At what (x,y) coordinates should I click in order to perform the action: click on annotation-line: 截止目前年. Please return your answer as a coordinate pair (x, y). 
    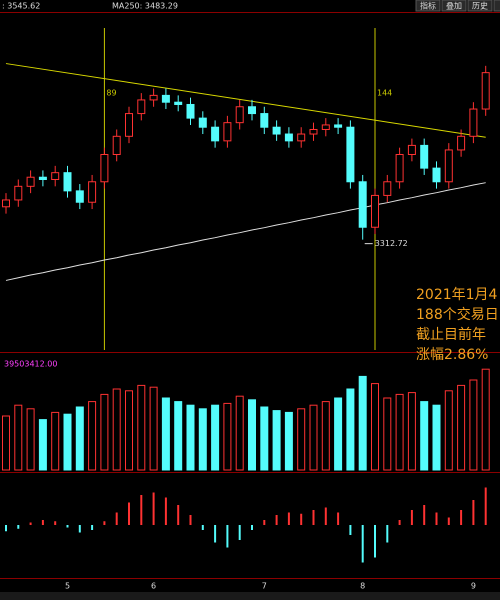
    Looking at the image, I should click on (451, 334).